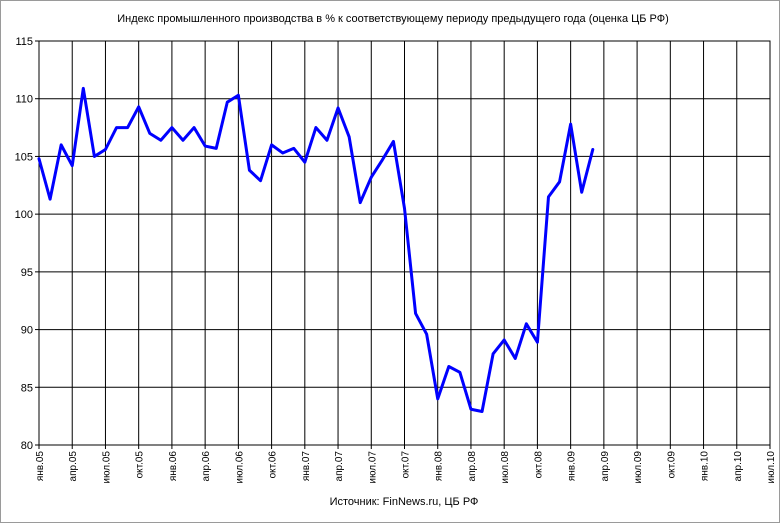 The image size is (780, 523). Describe the element at coordinates (605, 466) in the screenshot. I see `x-tick-label: апр.09` at that location.